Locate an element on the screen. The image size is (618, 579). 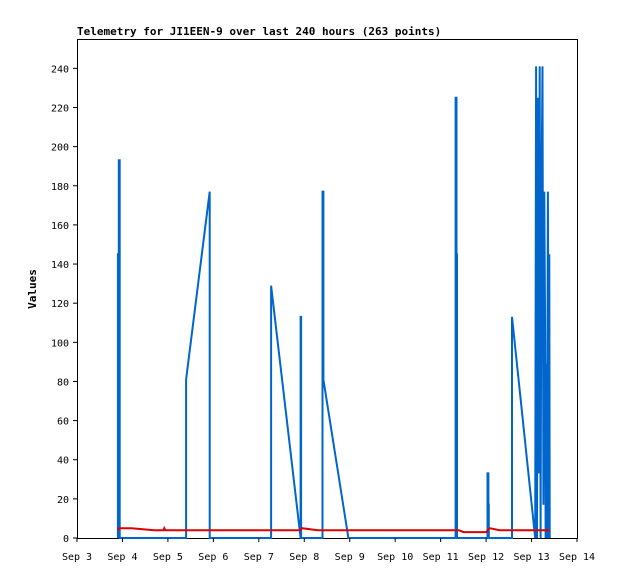
x-tick-label: Sep 12 is located at coordinates (486, 557).